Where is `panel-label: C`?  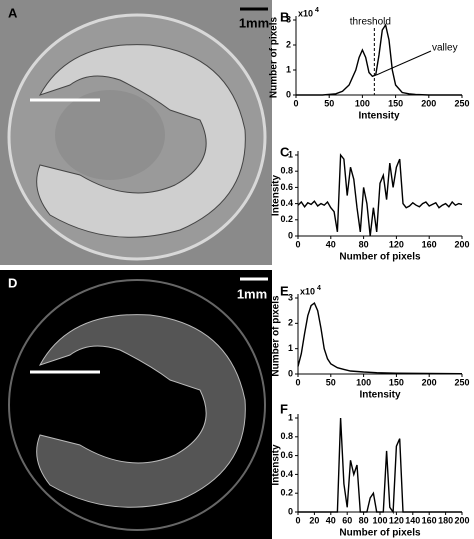 panel-label: C is located at coordinates (285, 151).